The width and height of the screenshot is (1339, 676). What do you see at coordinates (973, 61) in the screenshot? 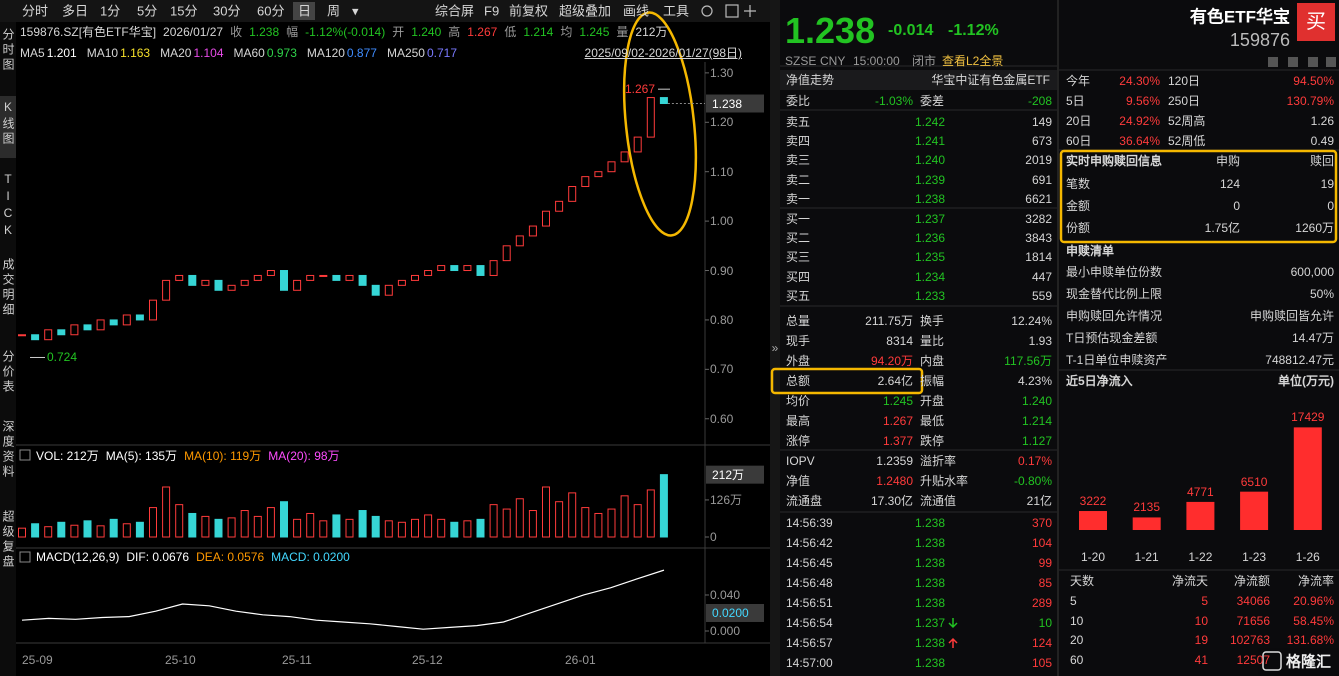
I see `l2-link: 查看L2全景` at bounding box center [973, 61].